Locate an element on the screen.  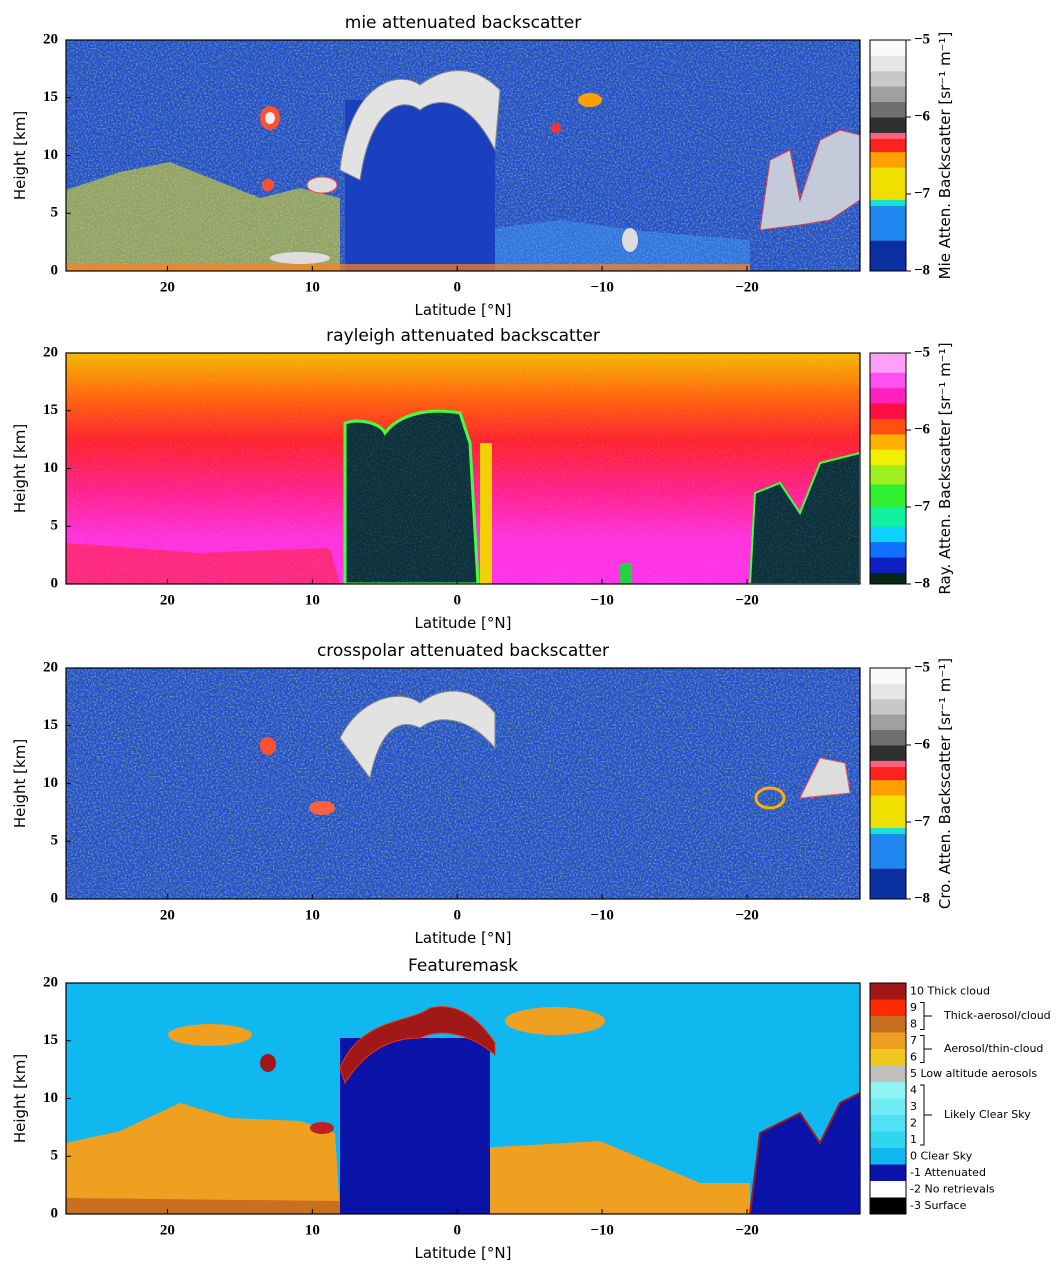
class-label: 3 is located at coordinates (913, 1106).